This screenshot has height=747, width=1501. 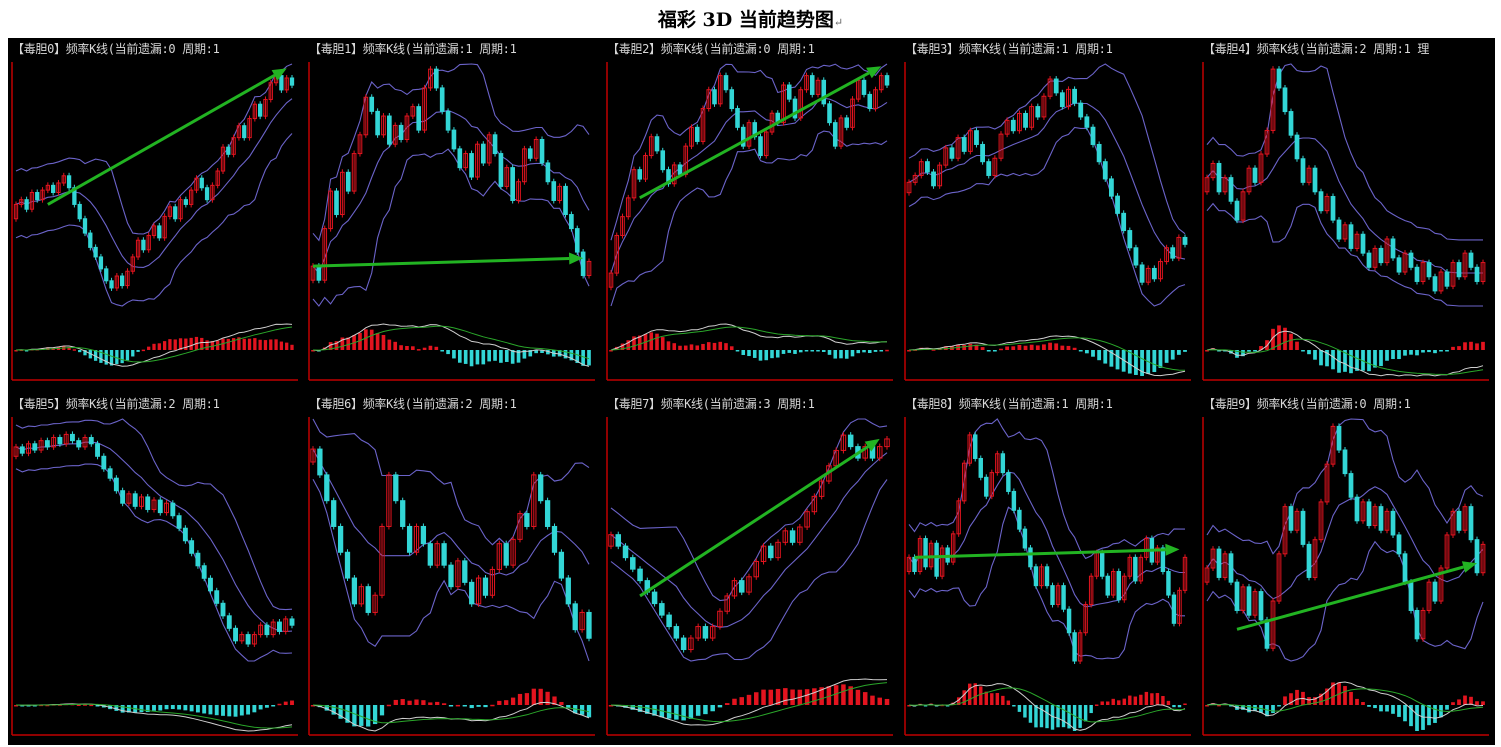 What do you see at coordinates (154, 576) in the screenshot?
I see `kline-chart` at bounding box center [154, 576].